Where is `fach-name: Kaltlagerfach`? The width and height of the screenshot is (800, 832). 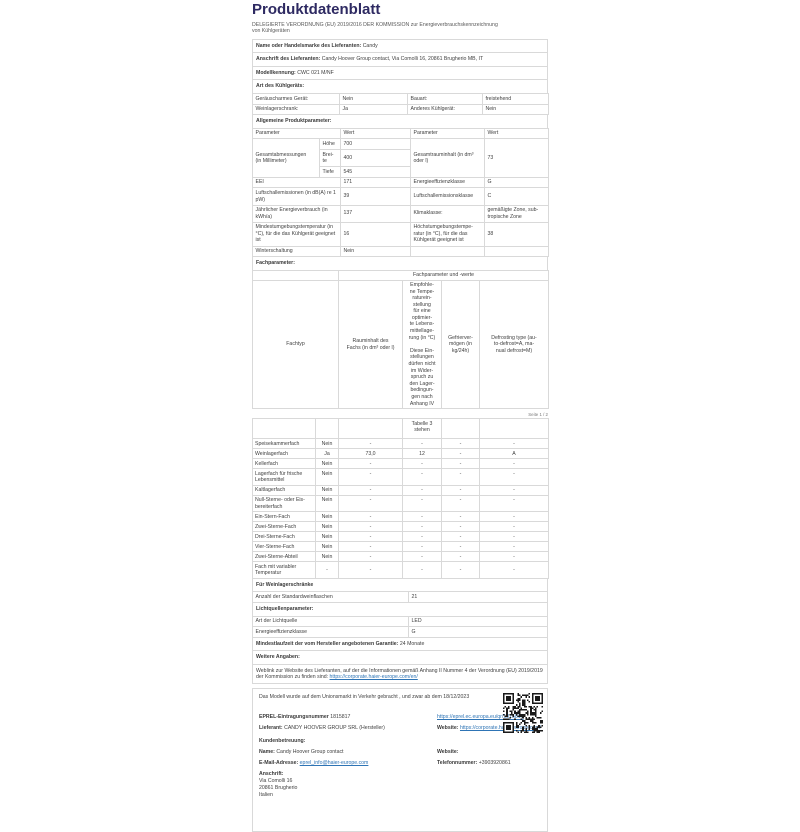
fach-name: Kaltlagerfach is located at coordinates (284, 490).